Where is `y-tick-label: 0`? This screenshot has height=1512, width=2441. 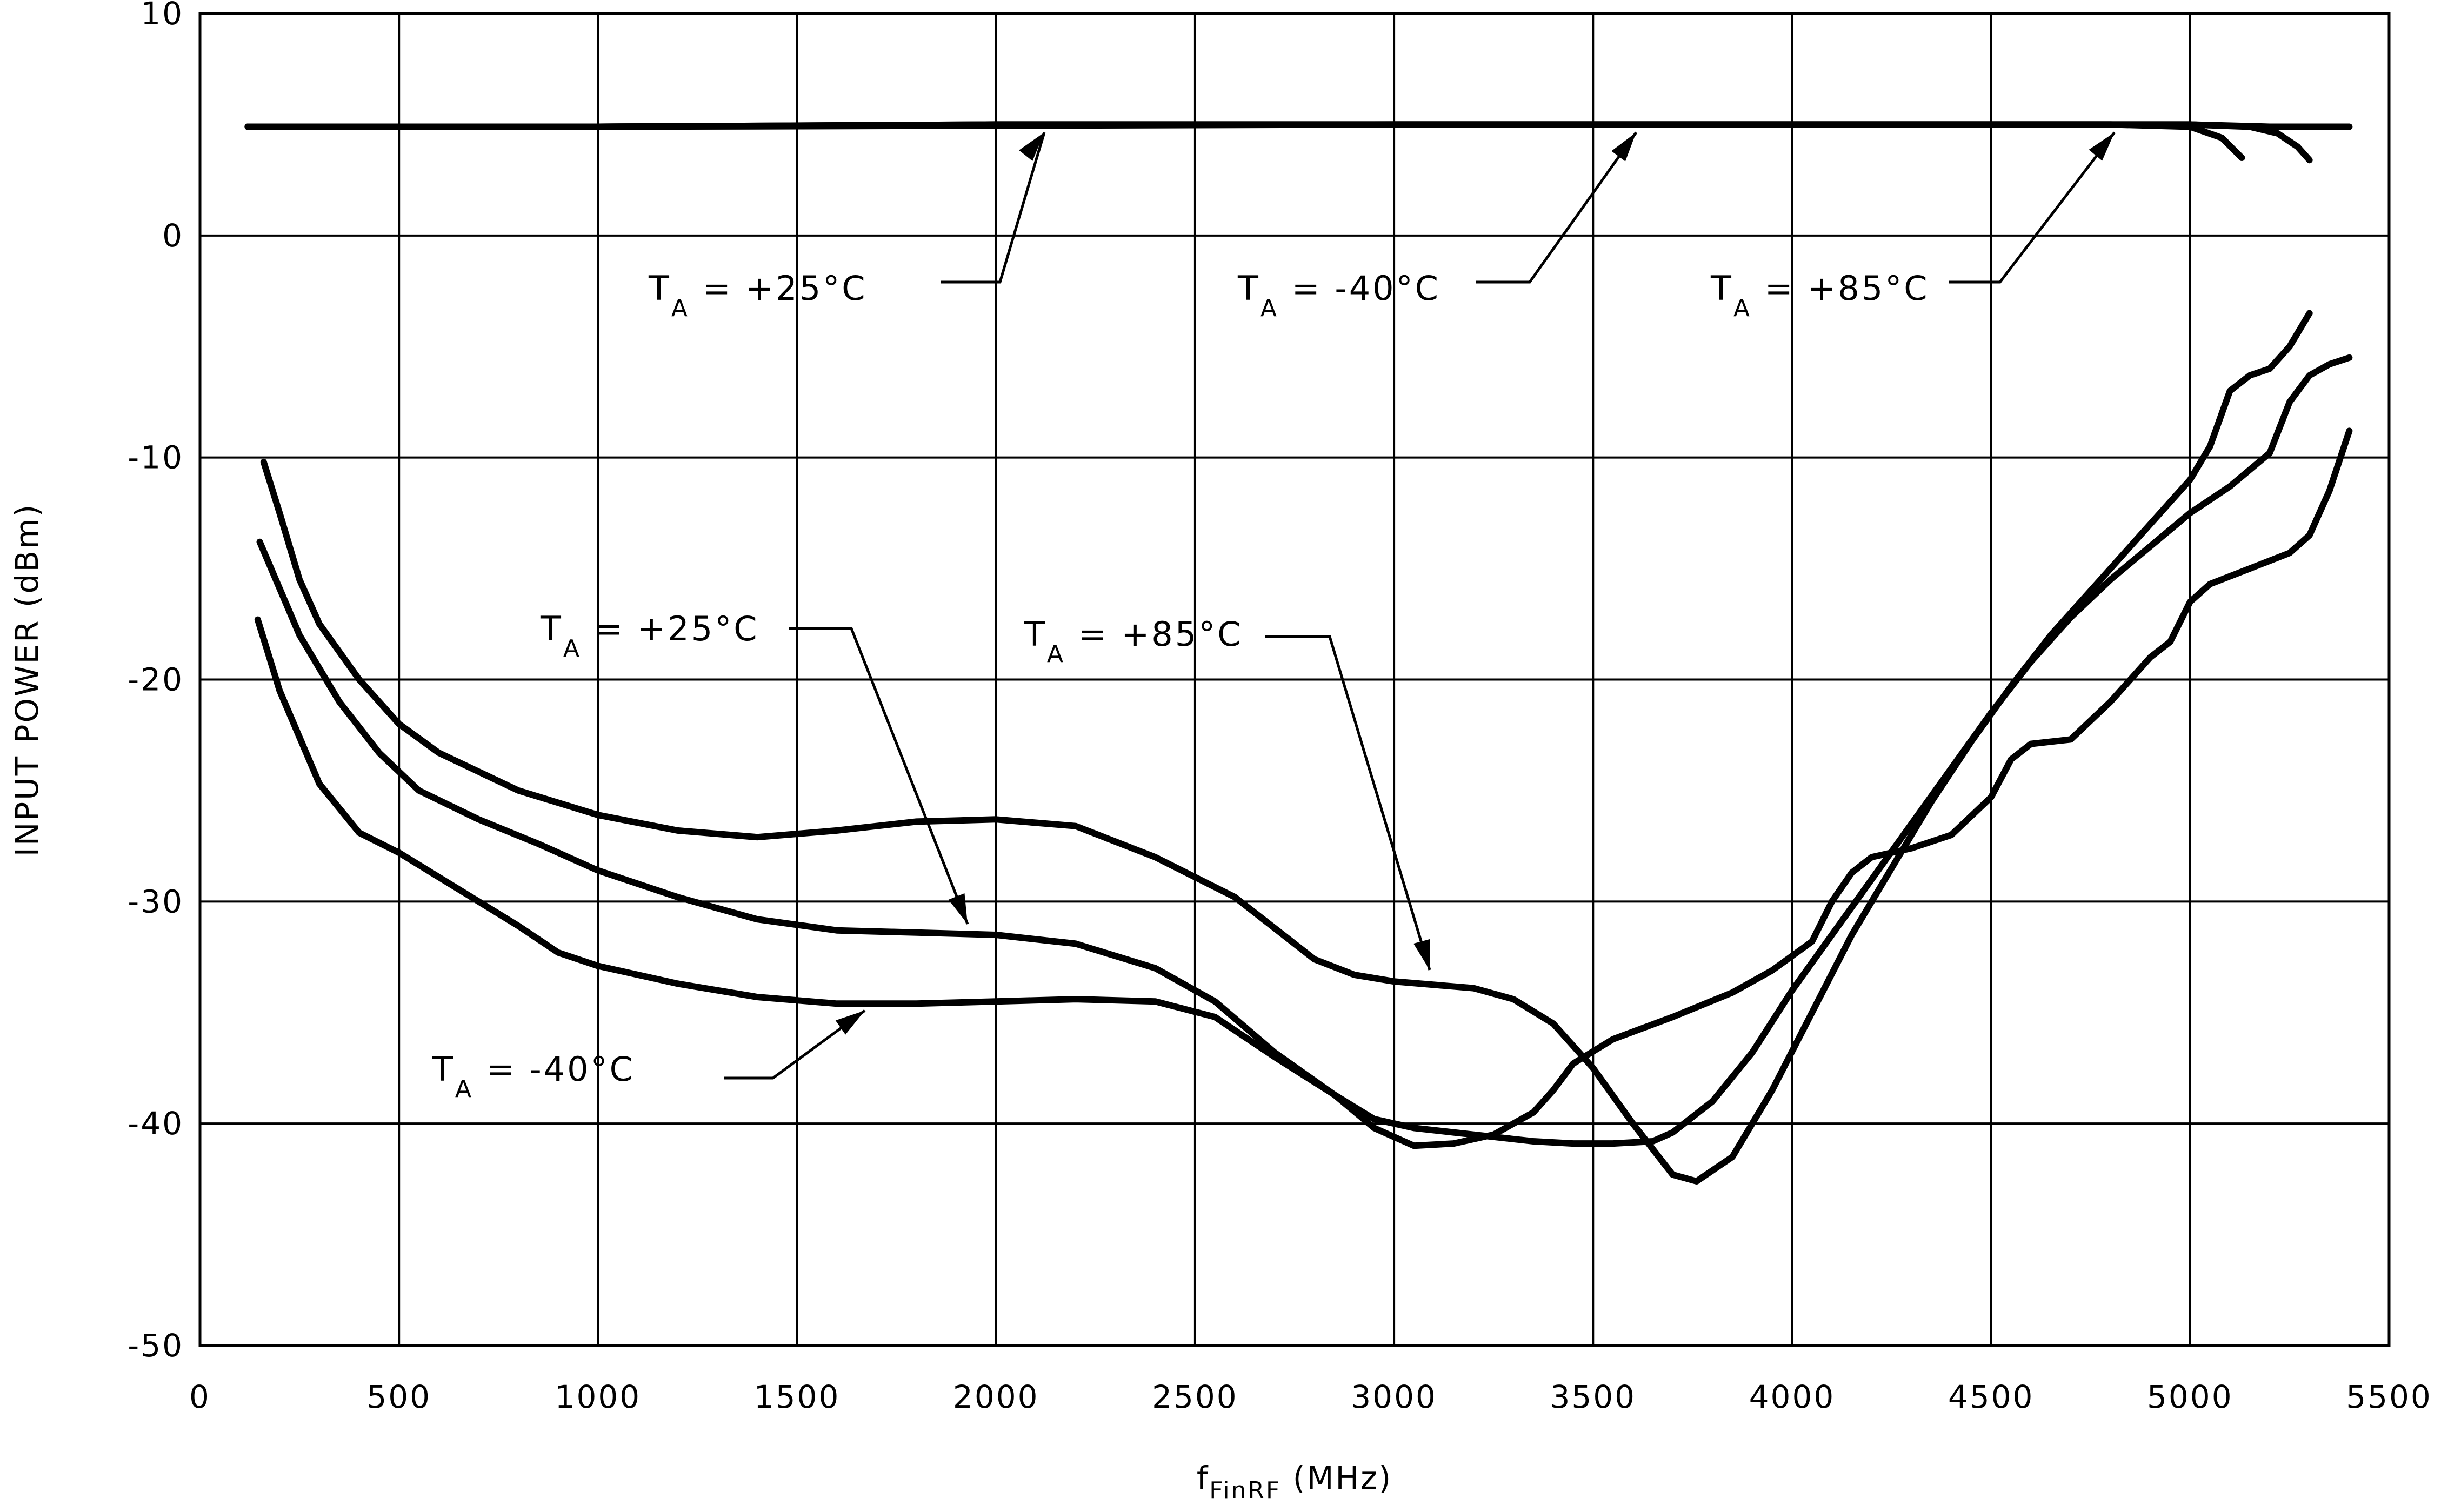 y-tick-label: 0 is located at coordinates (173, 235).